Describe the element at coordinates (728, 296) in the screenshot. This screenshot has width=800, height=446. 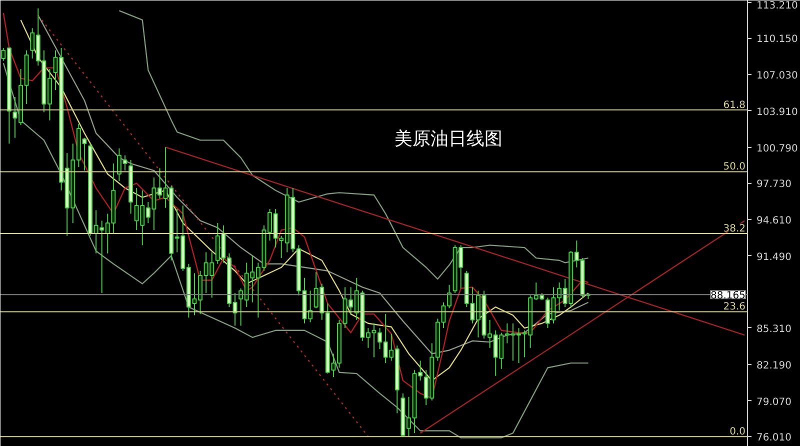
I see `annotation: 88.165` at that location.